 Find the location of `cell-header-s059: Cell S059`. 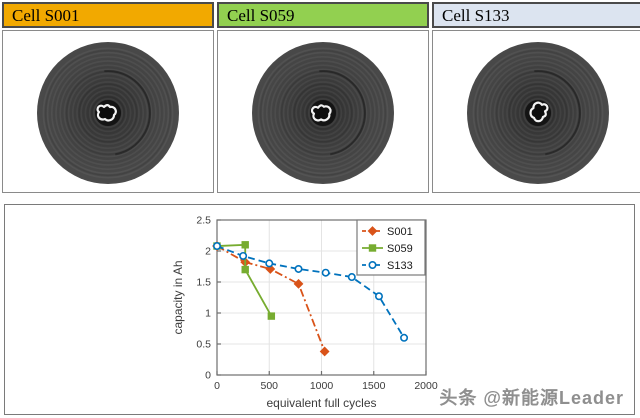

cell-header-s059: Cell S059 is located at coordinates (323, 15).